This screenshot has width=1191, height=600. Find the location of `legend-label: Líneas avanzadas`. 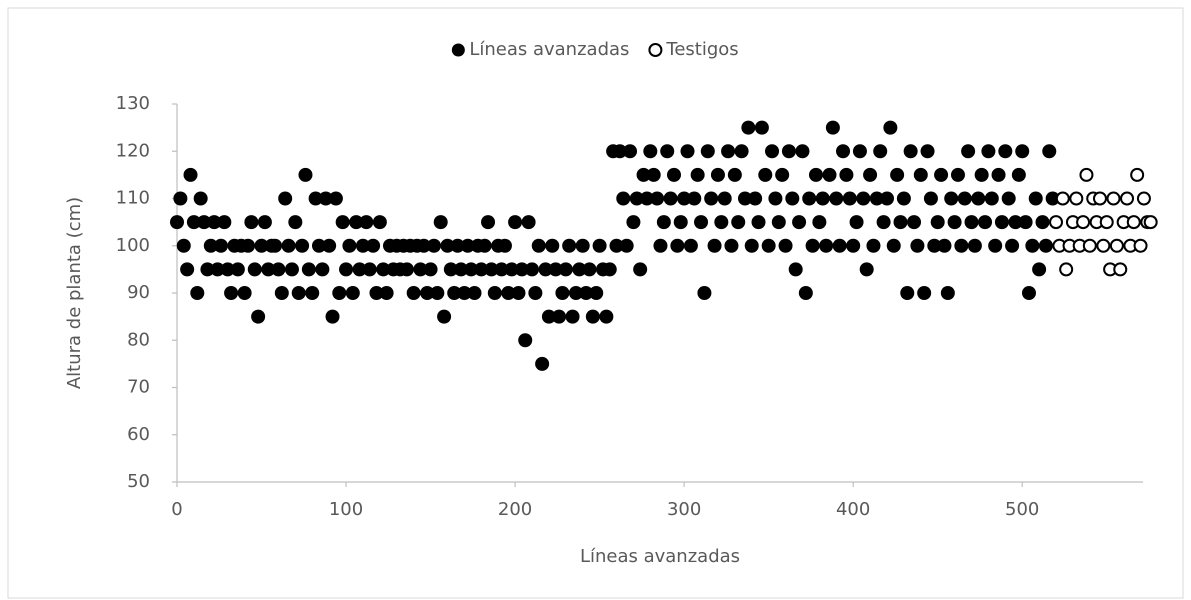

legend-label: Líneas avanzadas is located at coordinates (549, 49).